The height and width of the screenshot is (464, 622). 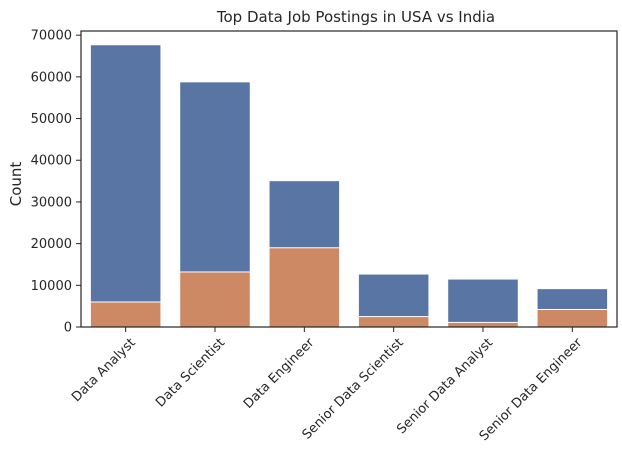 I want to click on y-axis-label: Count, so click(x=16, y=184).